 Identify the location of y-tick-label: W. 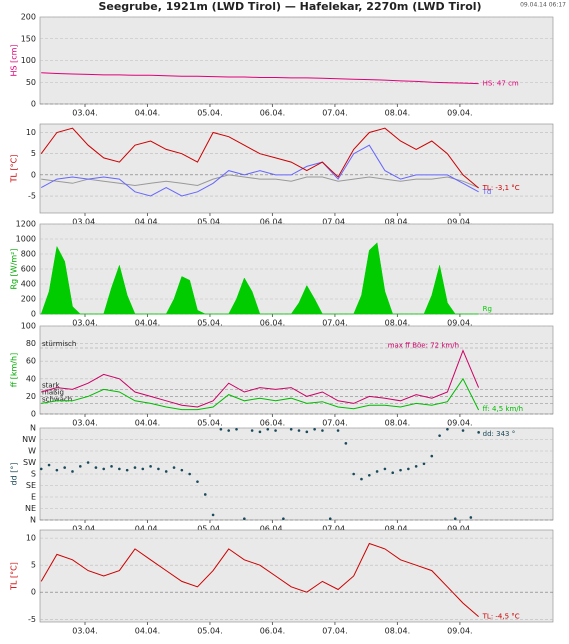
(32, 451).